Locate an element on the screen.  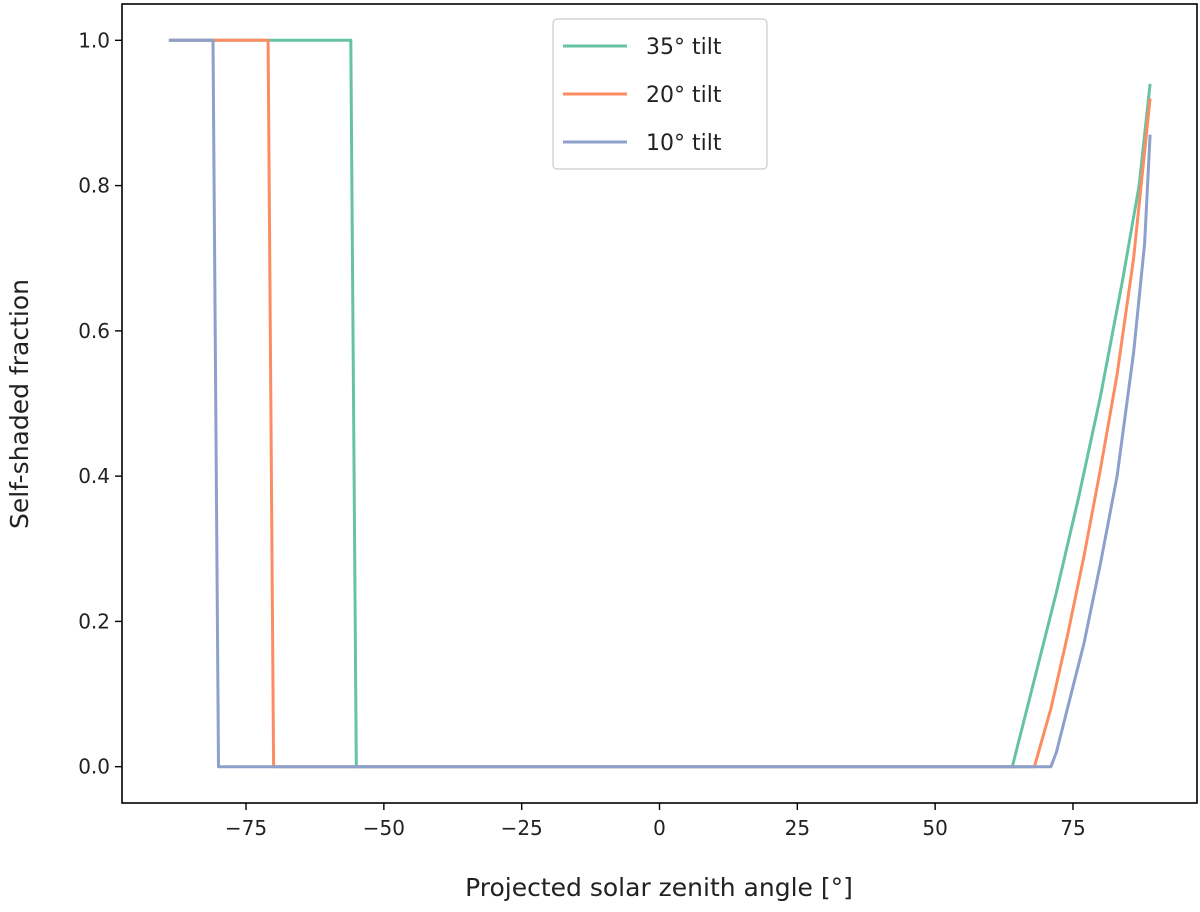
y-tick-label: 0.6 is located at coordinates (94, 331).